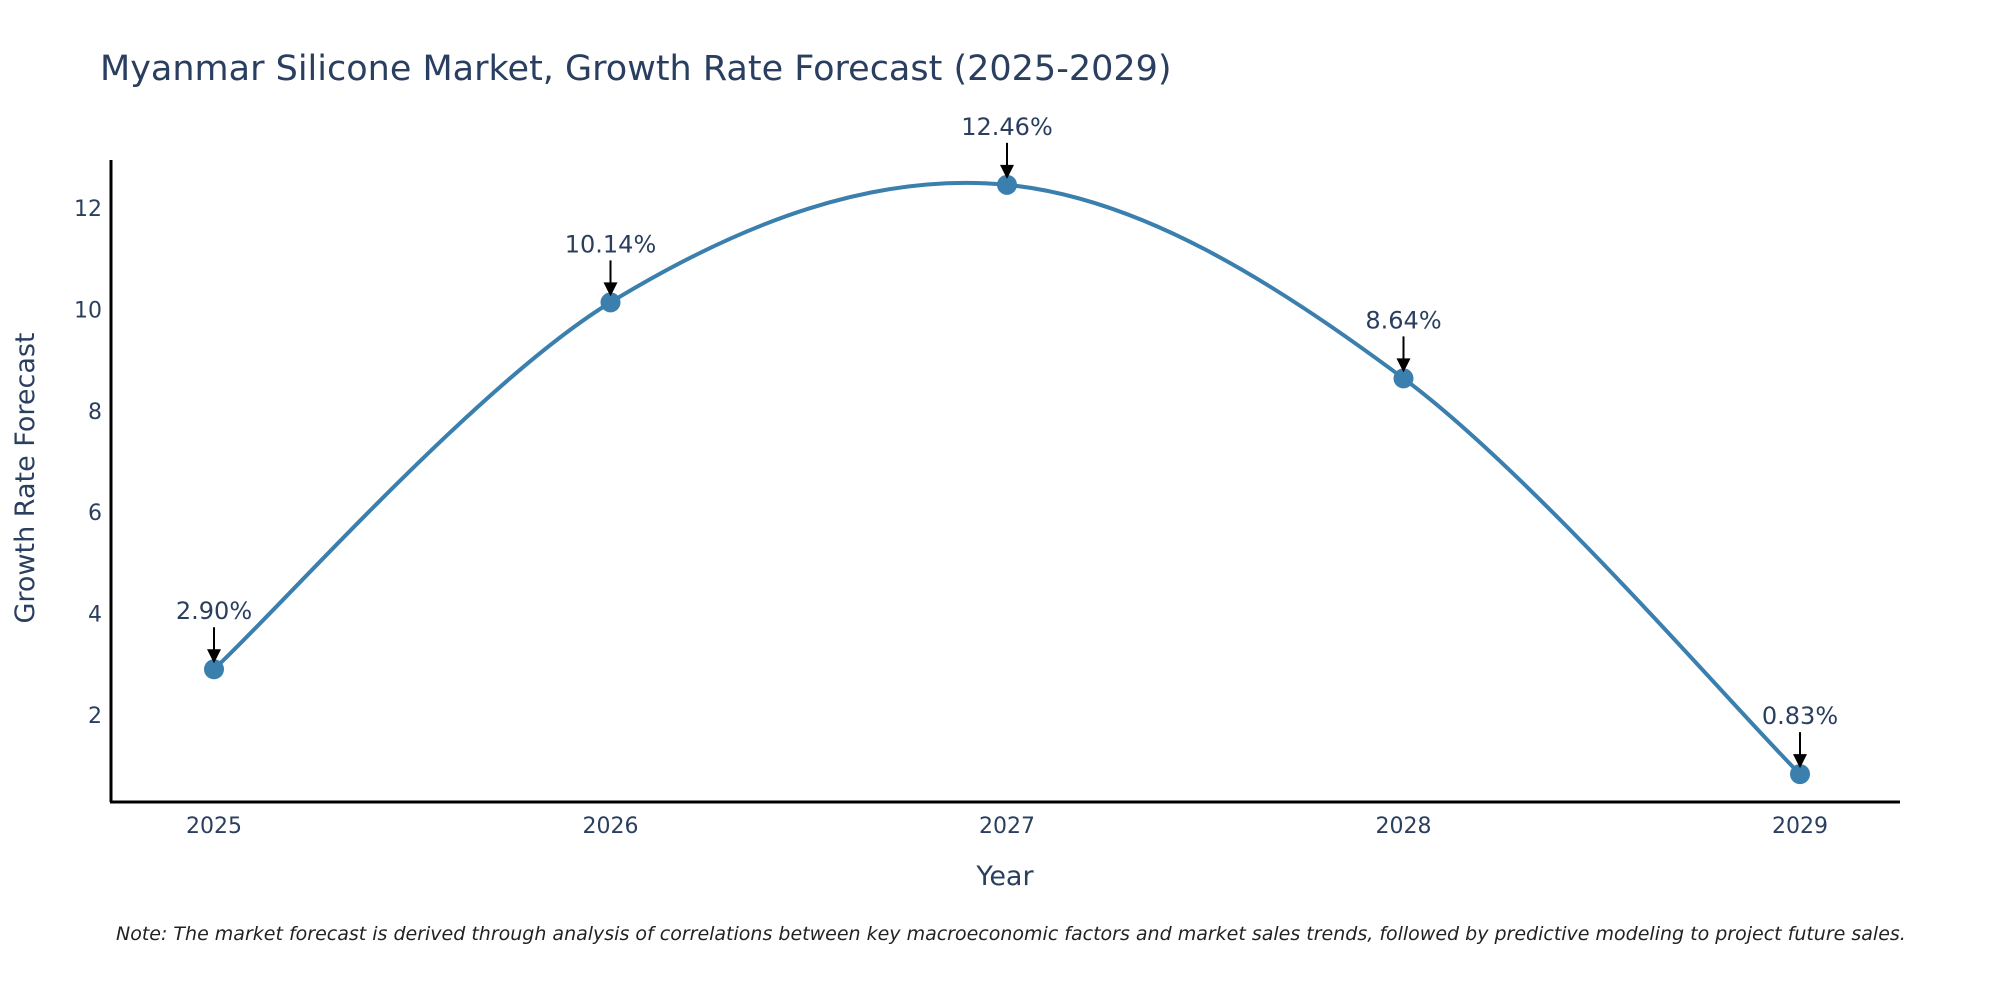 This screenshot has height=1000, width=2000. I want to click on y-tick-label: 10, so click(88, 310).